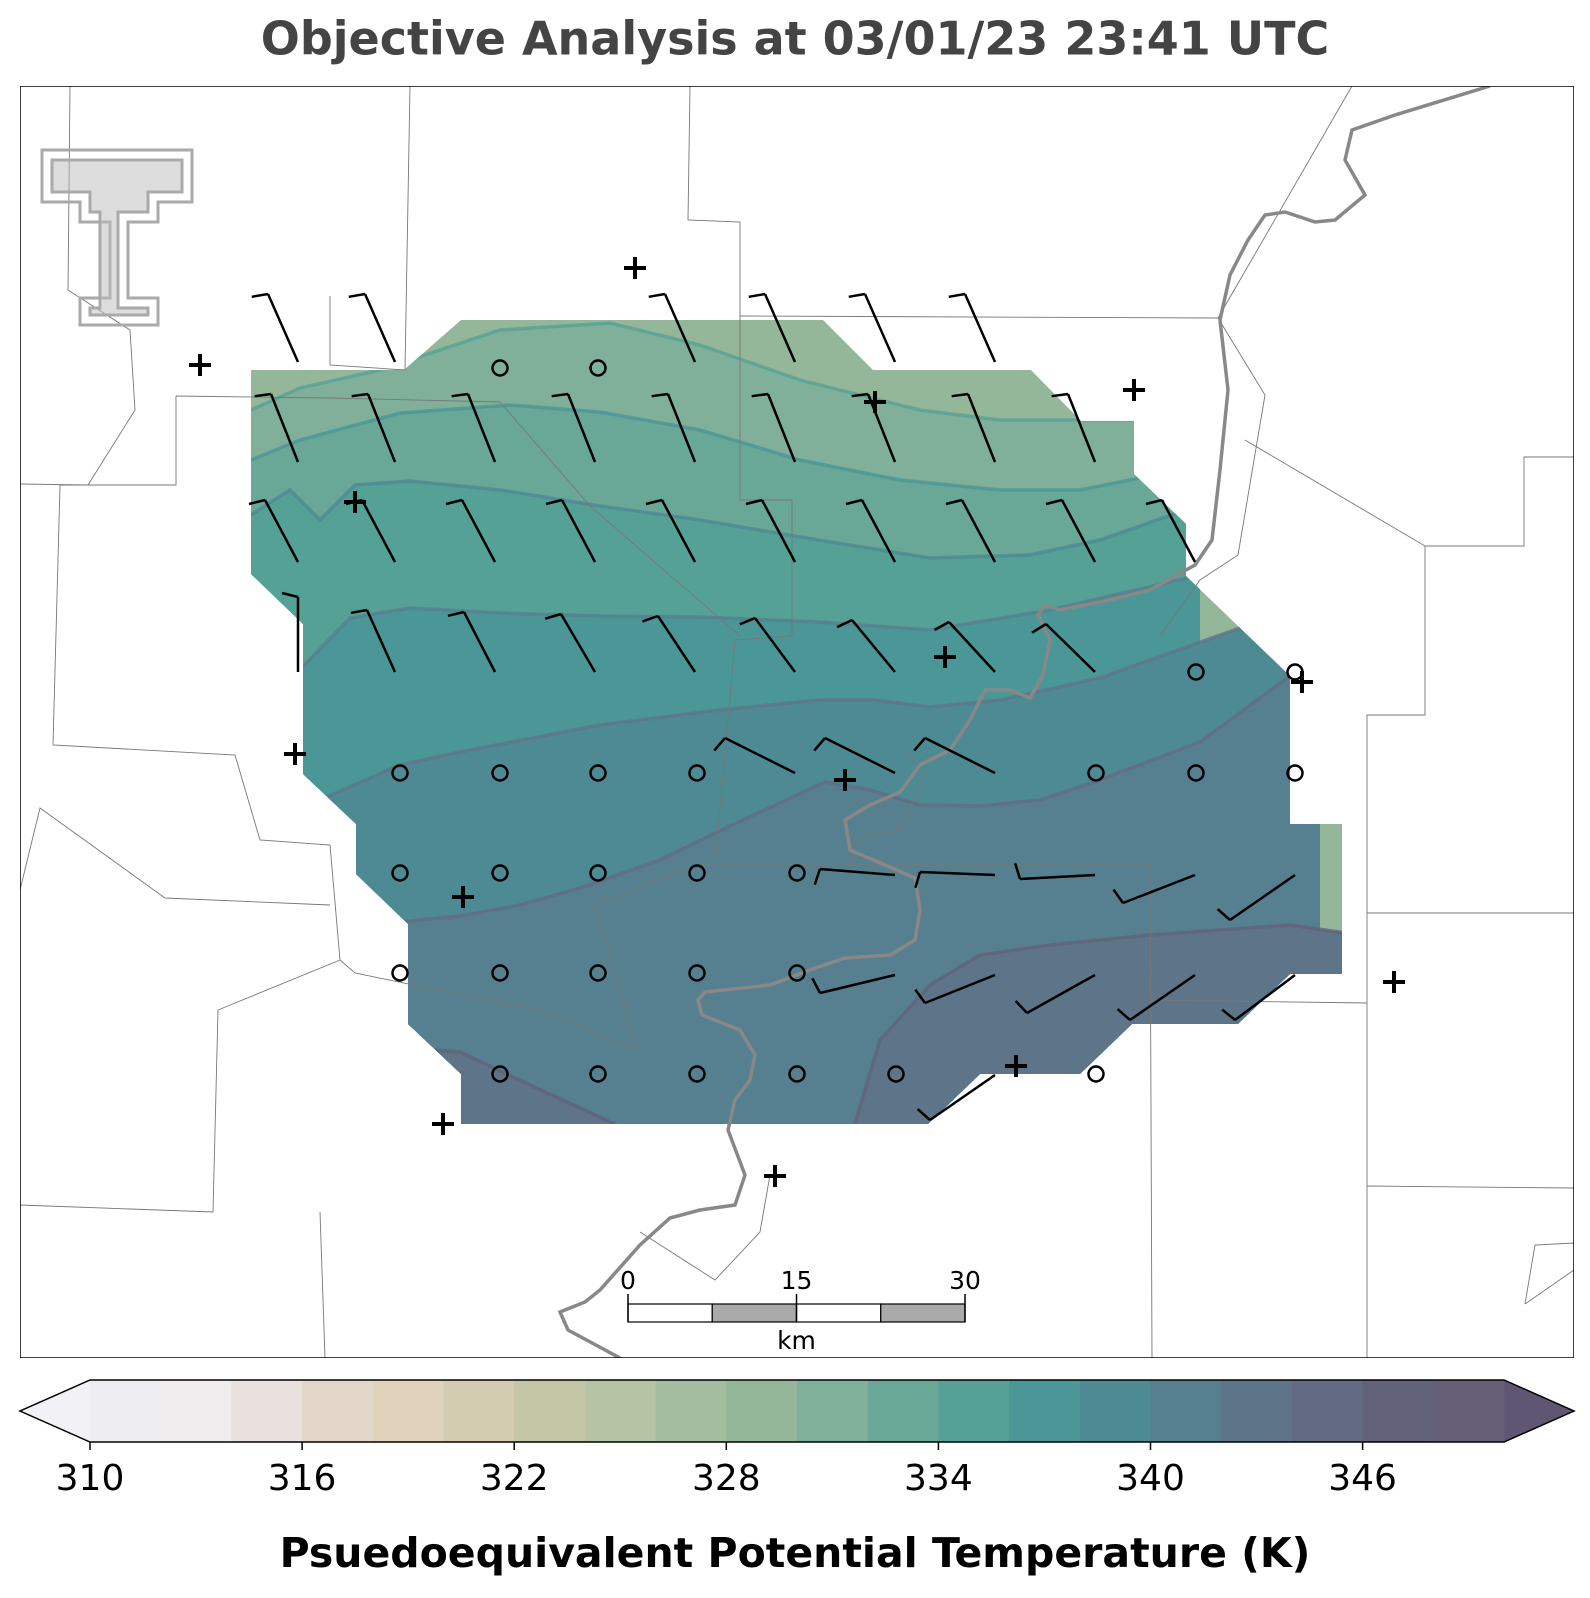 Image resolution: width=1590 pixels, height=1598 pixels. I want to click on colorbar-tick-label: 310, so click(90, 1478).